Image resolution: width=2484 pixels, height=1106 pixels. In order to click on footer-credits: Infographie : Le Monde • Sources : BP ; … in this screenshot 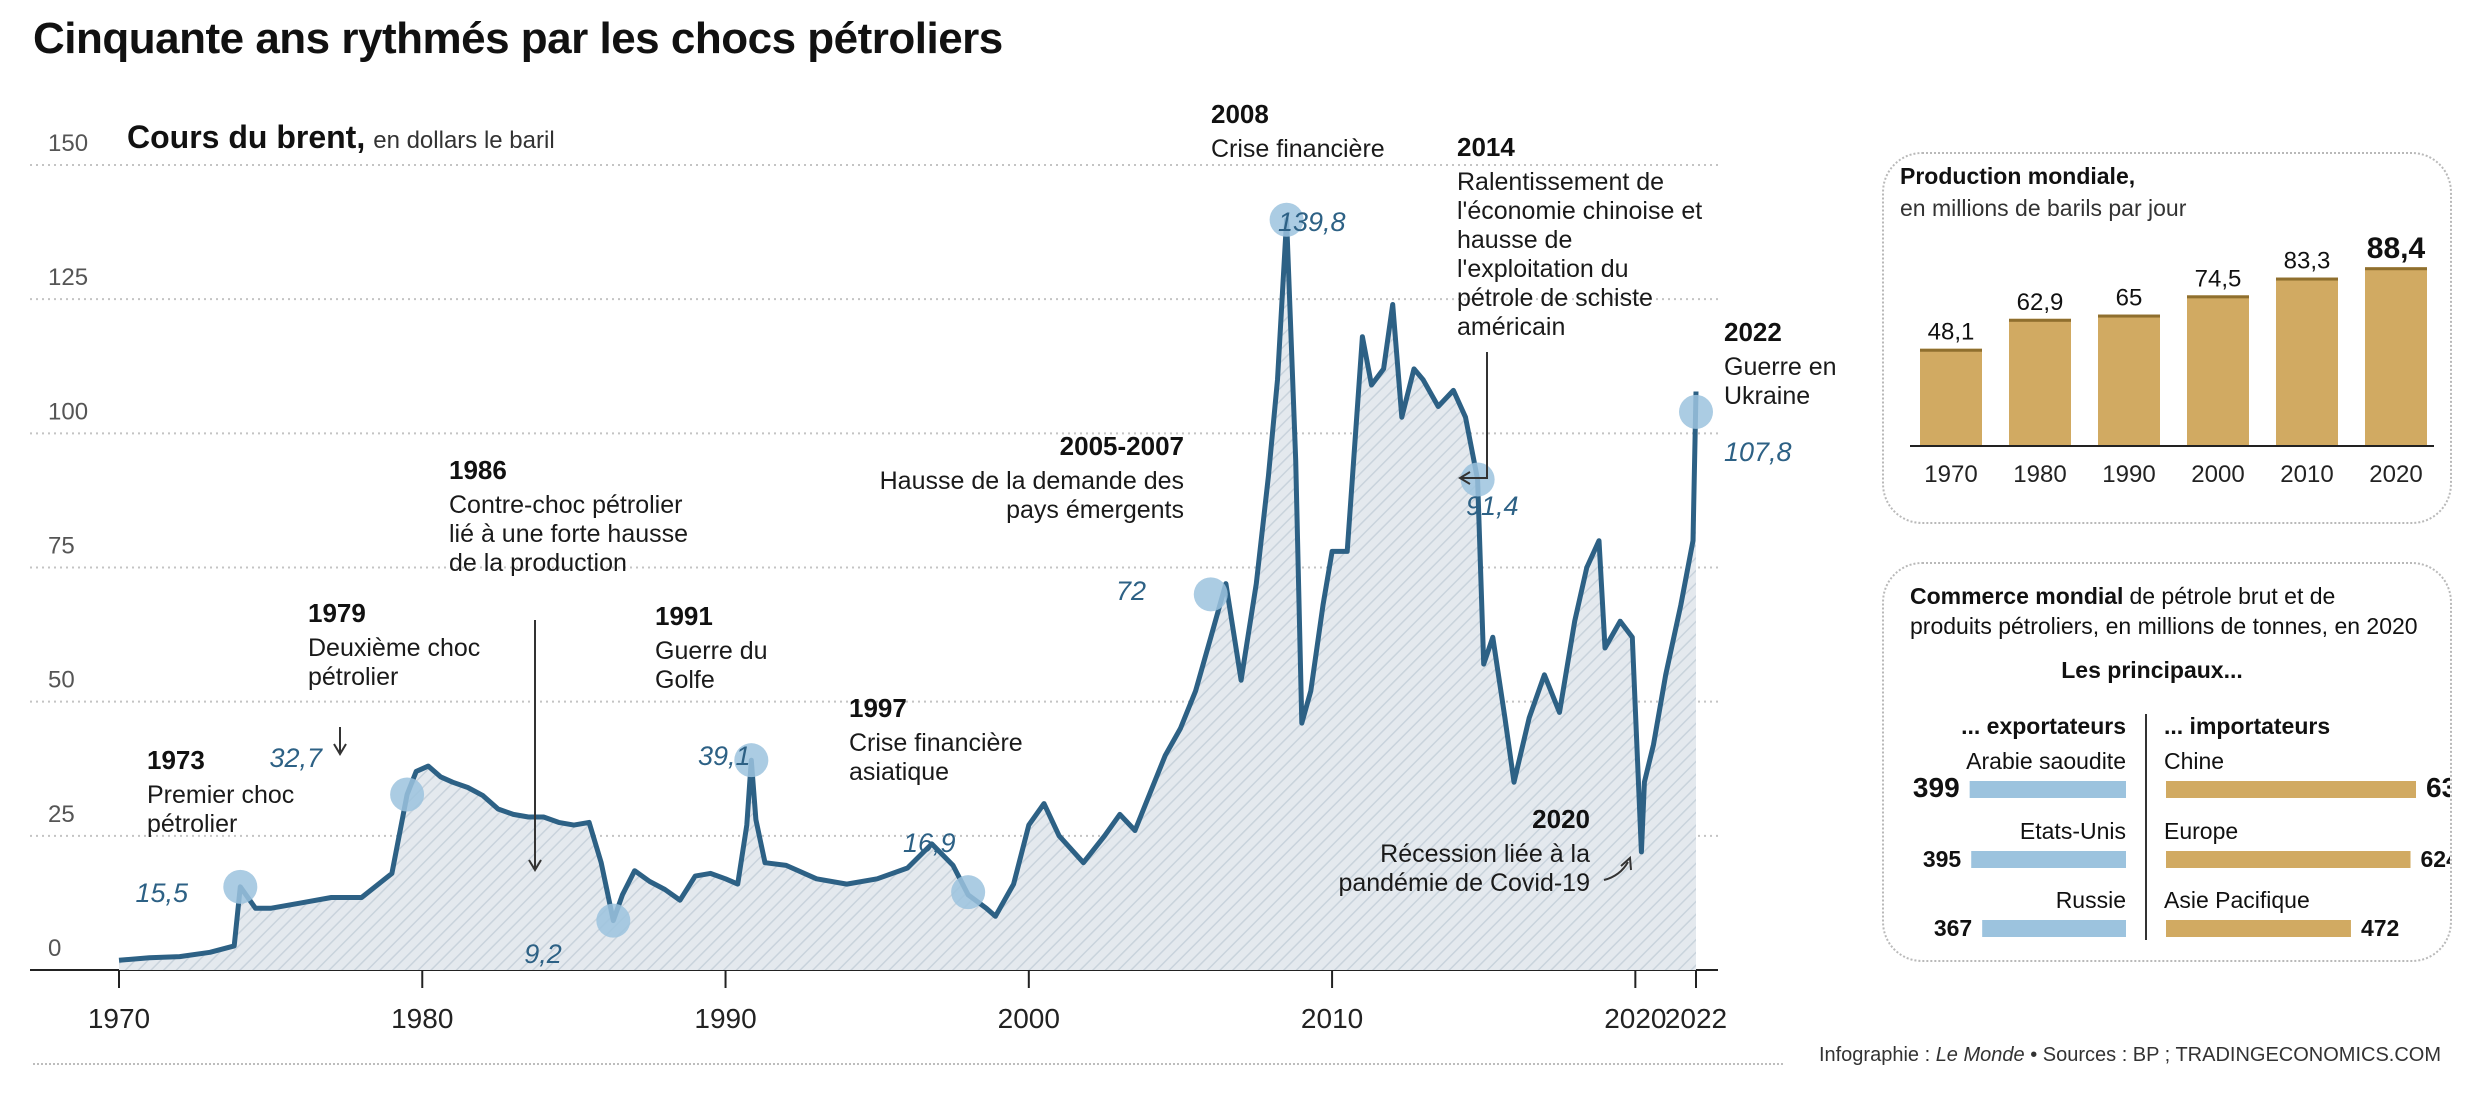, I will do `click(2130, 1055)`.